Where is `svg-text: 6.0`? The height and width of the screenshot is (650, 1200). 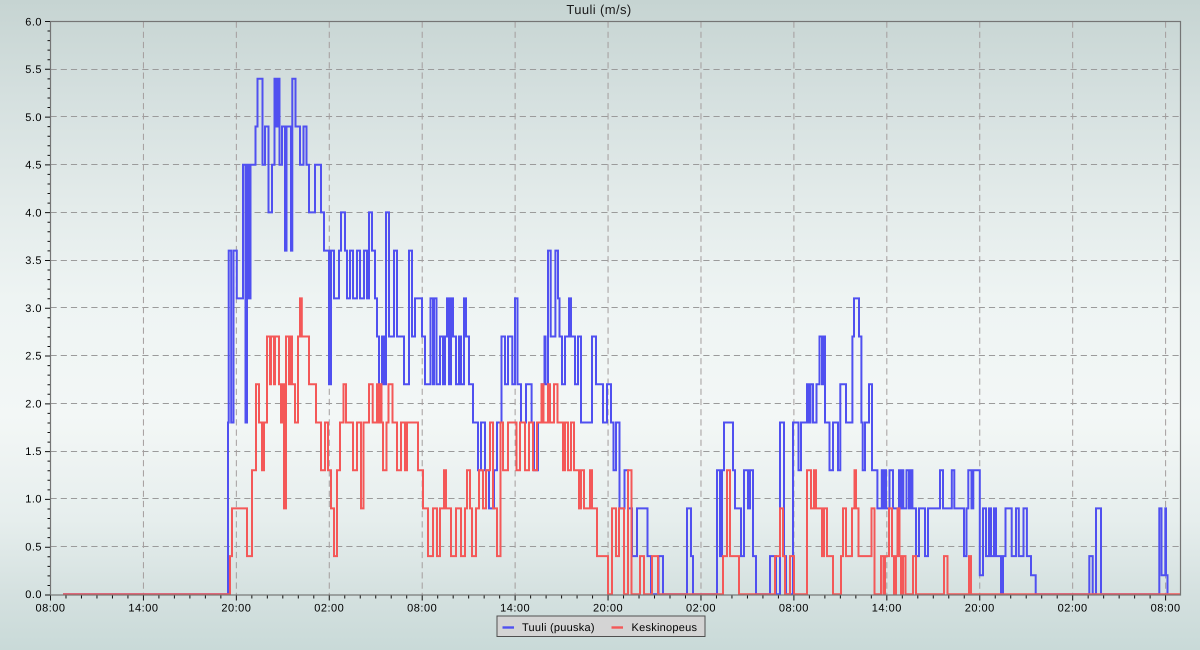 svg-text: 6.0 is located at coordinates (33, 22).